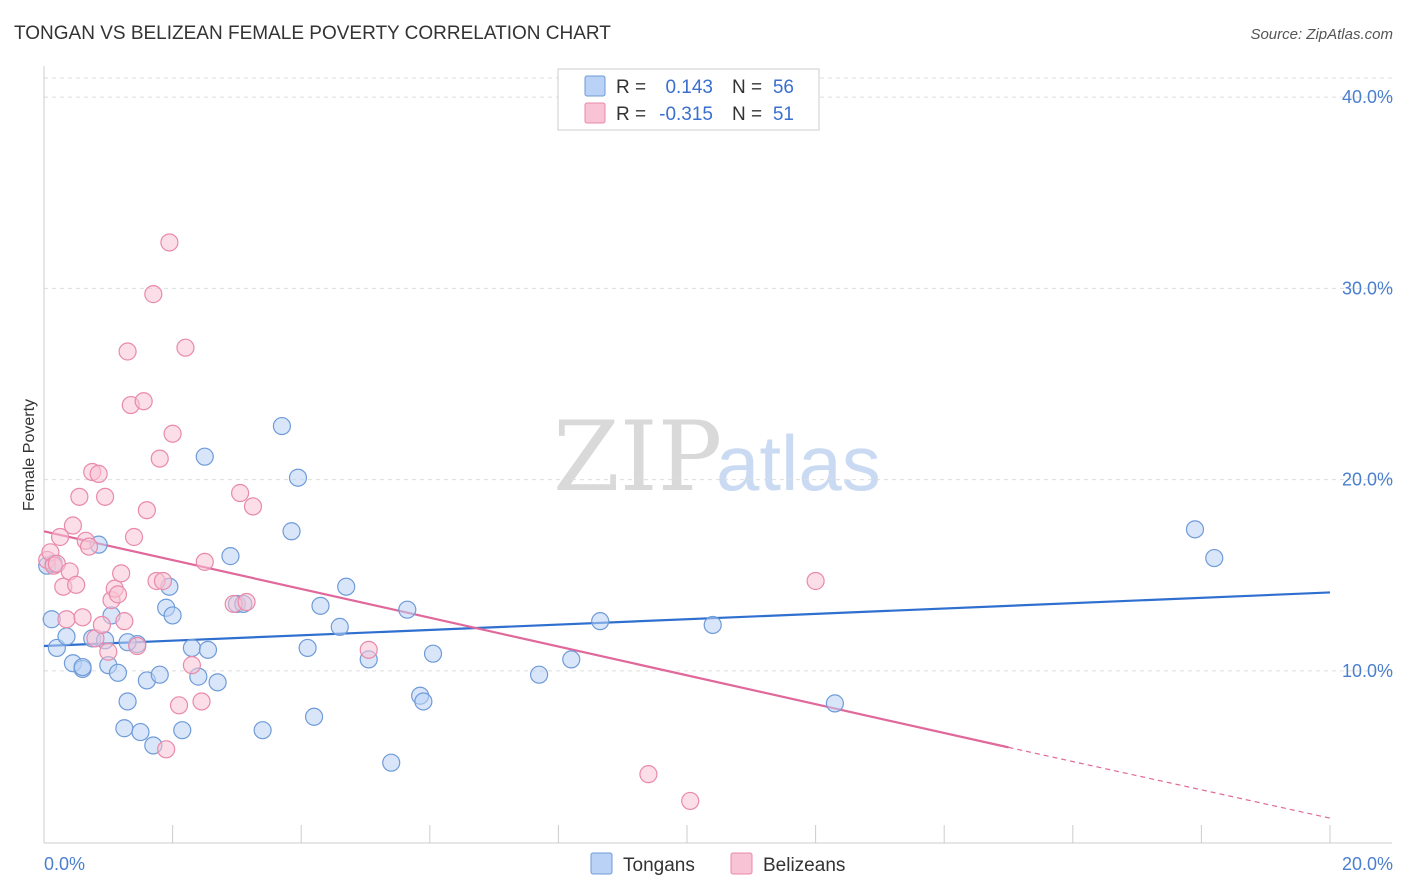 This screenshot has width=1406, height=892. Describe the element at coordinates (1367, 480) in the screenshot. I see `y-tick-label: 20.0%` at that location.